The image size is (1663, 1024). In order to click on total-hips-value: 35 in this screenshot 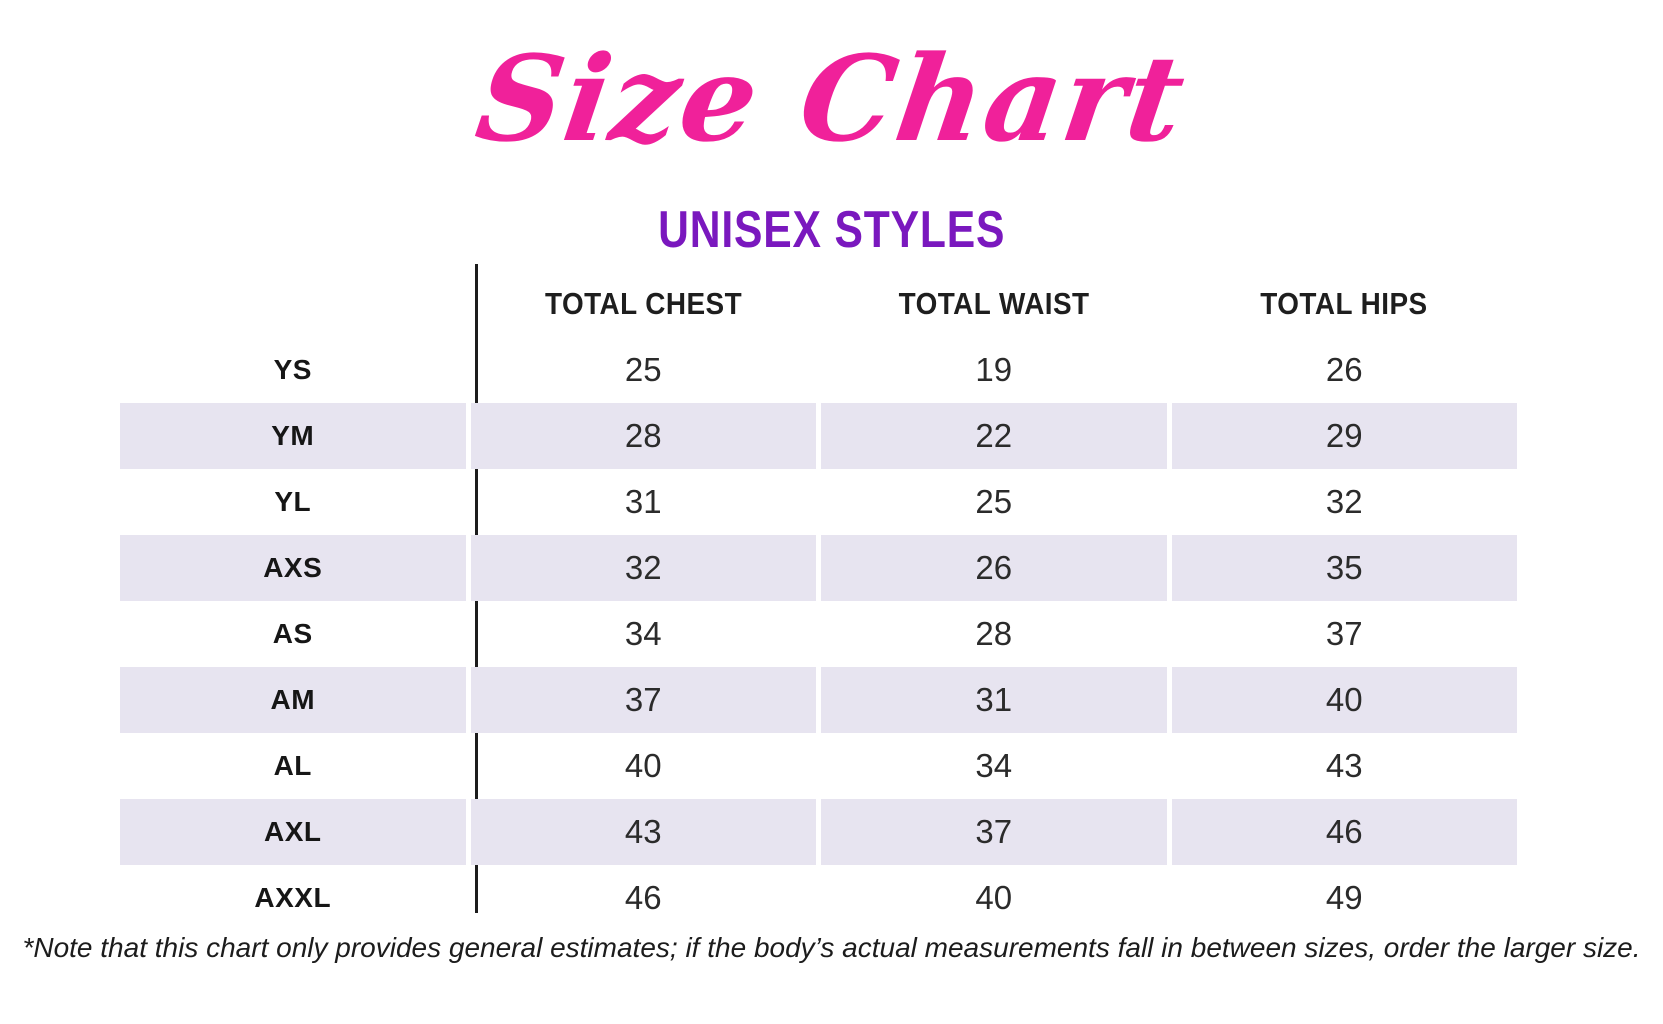, I will do `click(1344, 567)`.